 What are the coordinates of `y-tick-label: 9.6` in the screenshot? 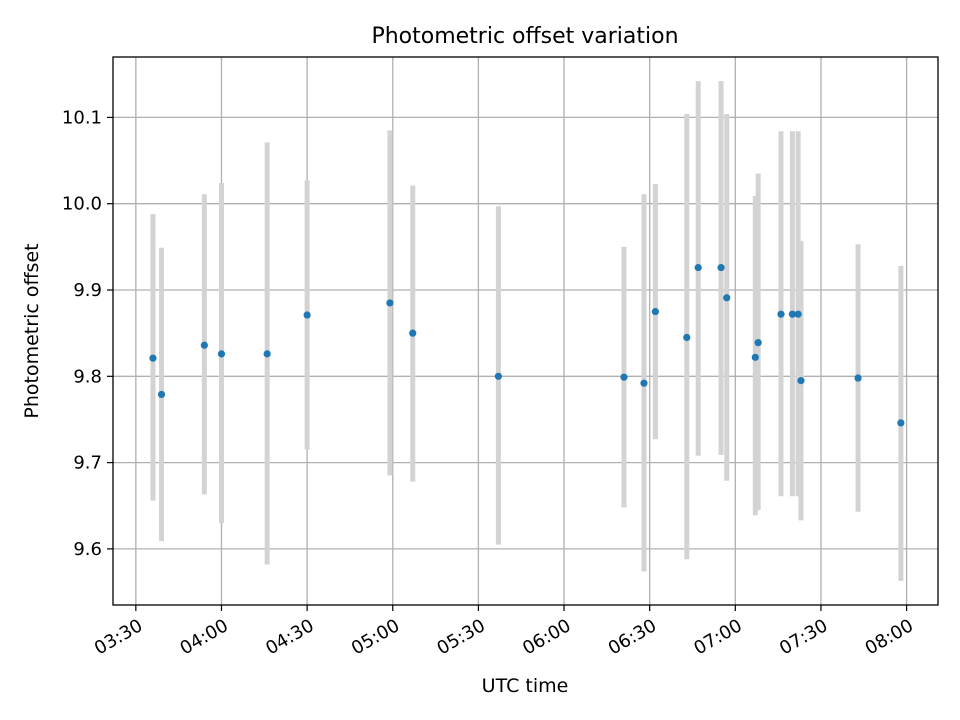 It's located at (87, 549).